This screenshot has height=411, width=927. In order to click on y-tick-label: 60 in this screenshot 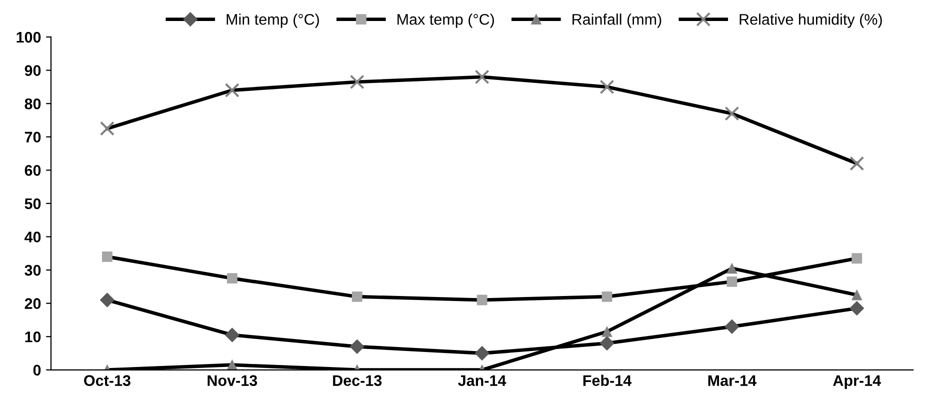, I will do `click(32, 170)`.